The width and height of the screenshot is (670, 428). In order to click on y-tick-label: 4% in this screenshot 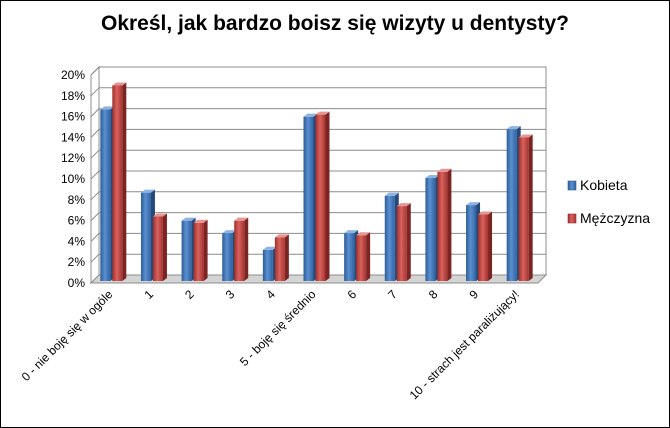, I will do `click(77, 241)`.